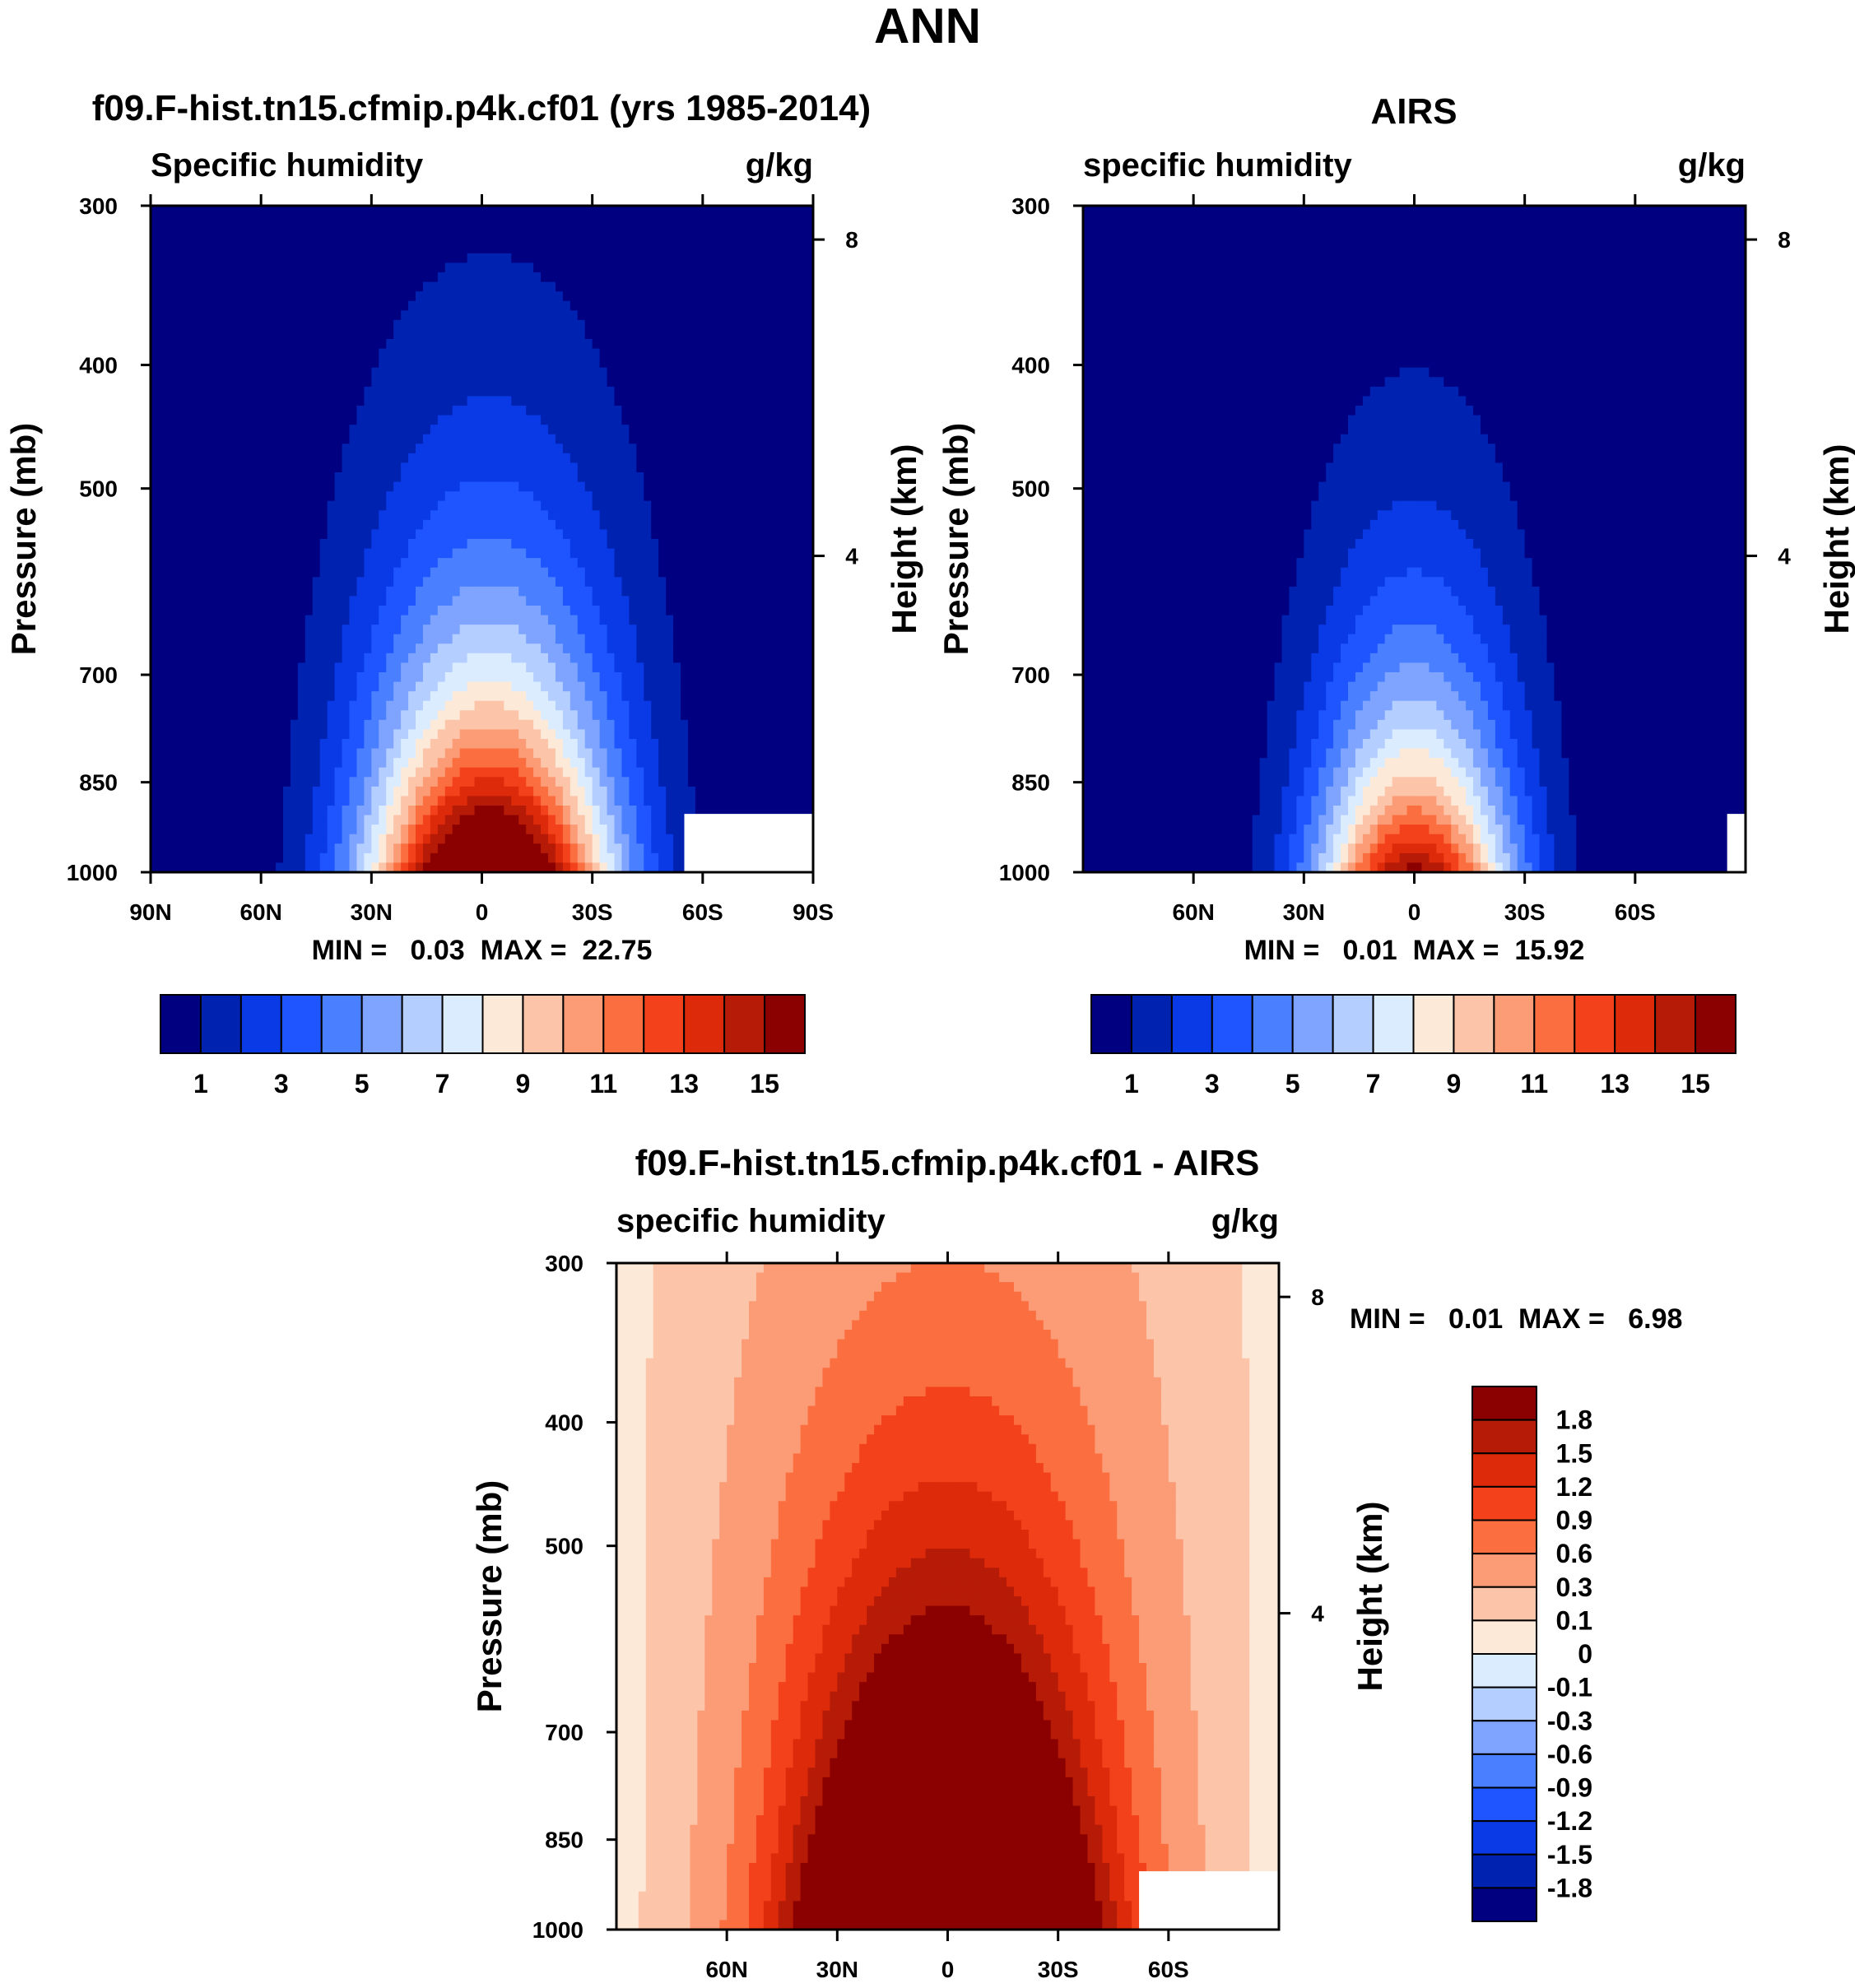 The width and height of the screenshot is (1855, 1988). Describe the element at coordinates (150, 912) in the screenshot. I see `x-tick-label: 90N` at that location.